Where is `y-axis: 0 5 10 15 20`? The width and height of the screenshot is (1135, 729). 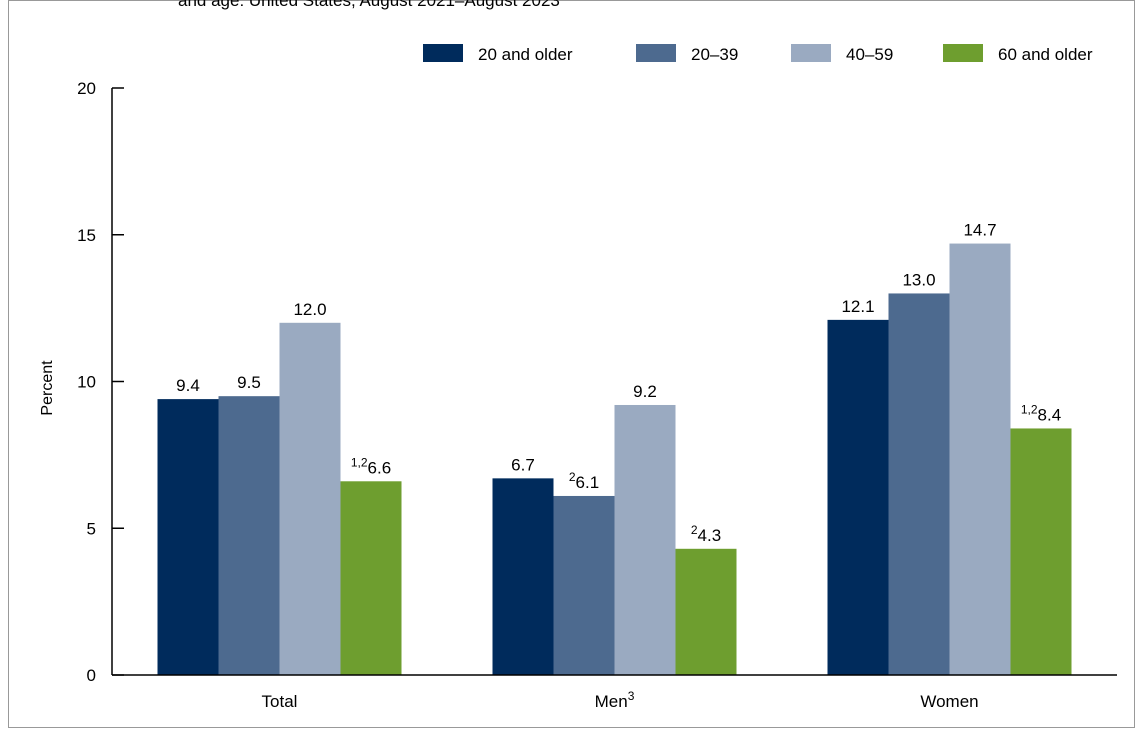 y-axis: 0 5 10 15 20 is located at coordinates (100, 382).